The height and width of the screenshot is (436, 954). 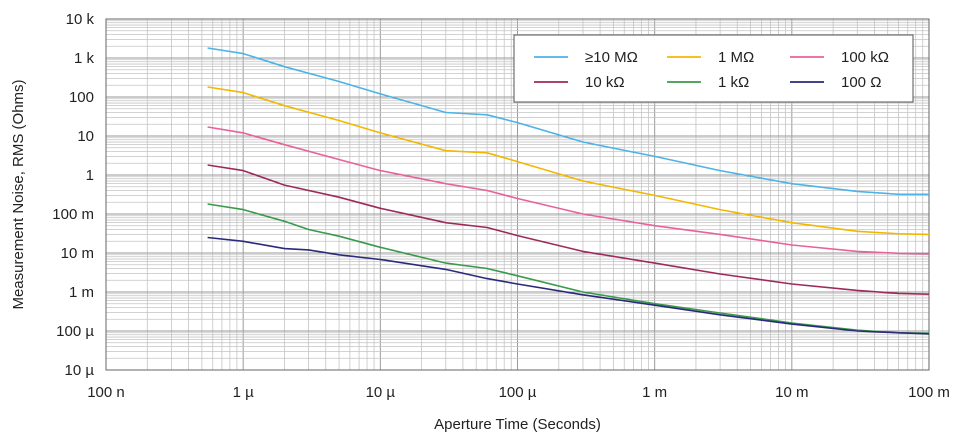 What do you see at coordinates (73, 195) in the screenshot?
I see `y-tick-labels: 10 µ 100 µ 1 m 10 m 100 m 1 10 100 1 k 10 k` at bounding box center [73, 195].